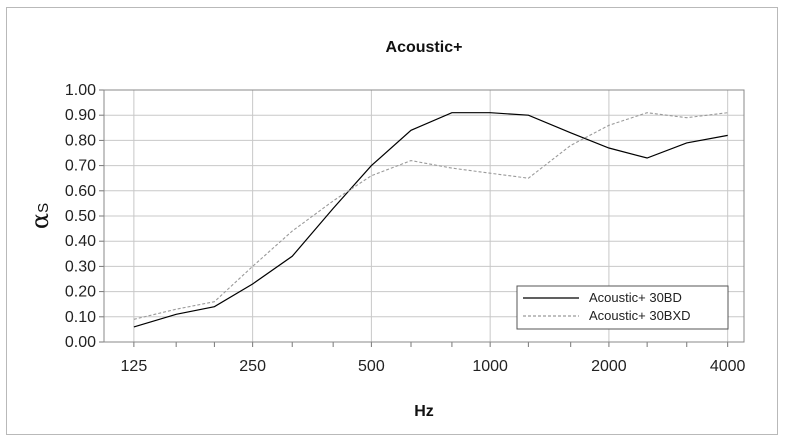 Image resolution: width=785 pixels, height=442 pixels. Describe the element at coordinates (40, 221) in the screenshot. I see `y-axis-label-main: α` at that location.